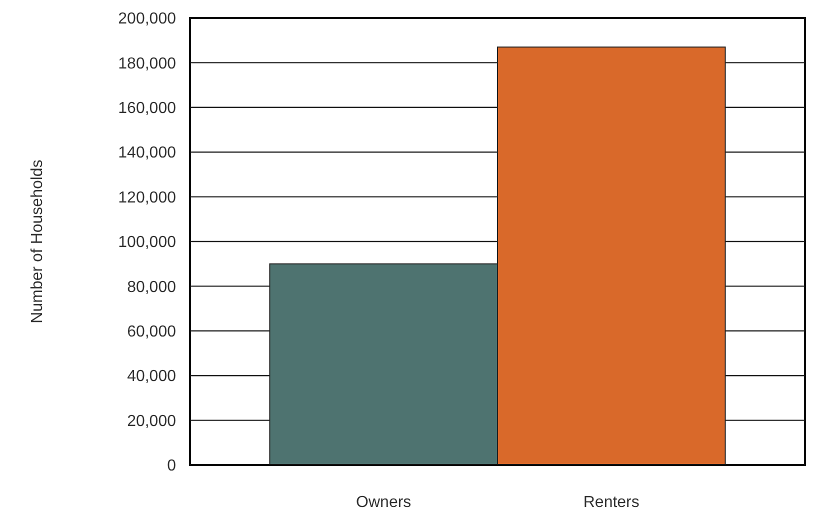  Describe the element at coordinates (384, 502) in the screenshot. I see `x-tick-label: Owners` at that location.